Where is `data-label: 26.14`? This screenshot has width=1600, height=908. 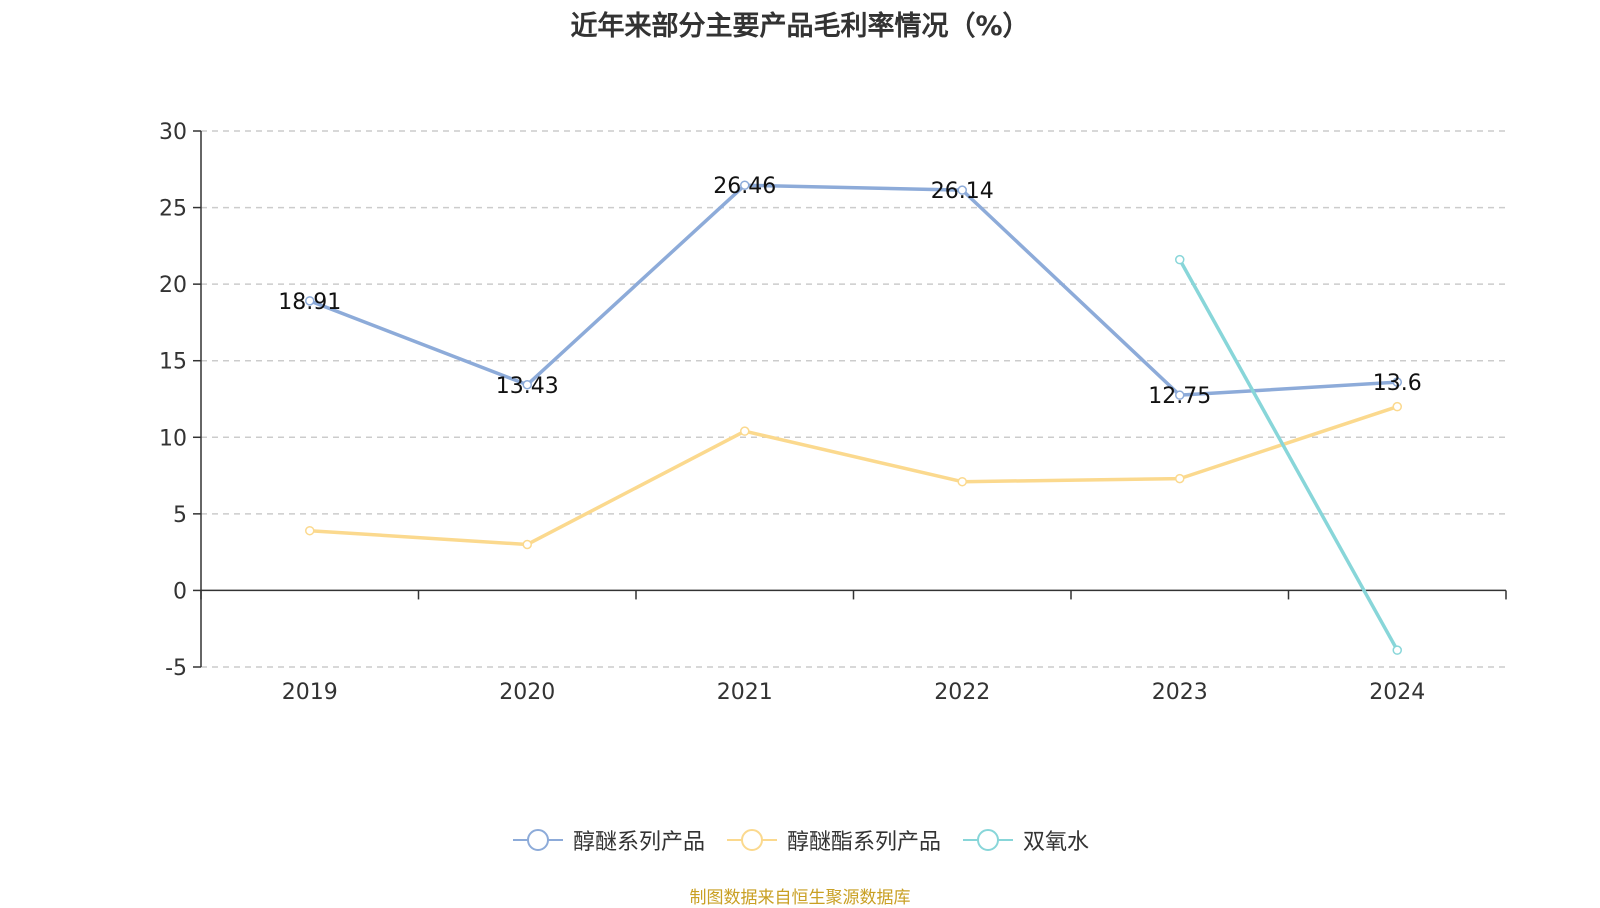
data-label: 26.14 is located at coordinates (962, 191).